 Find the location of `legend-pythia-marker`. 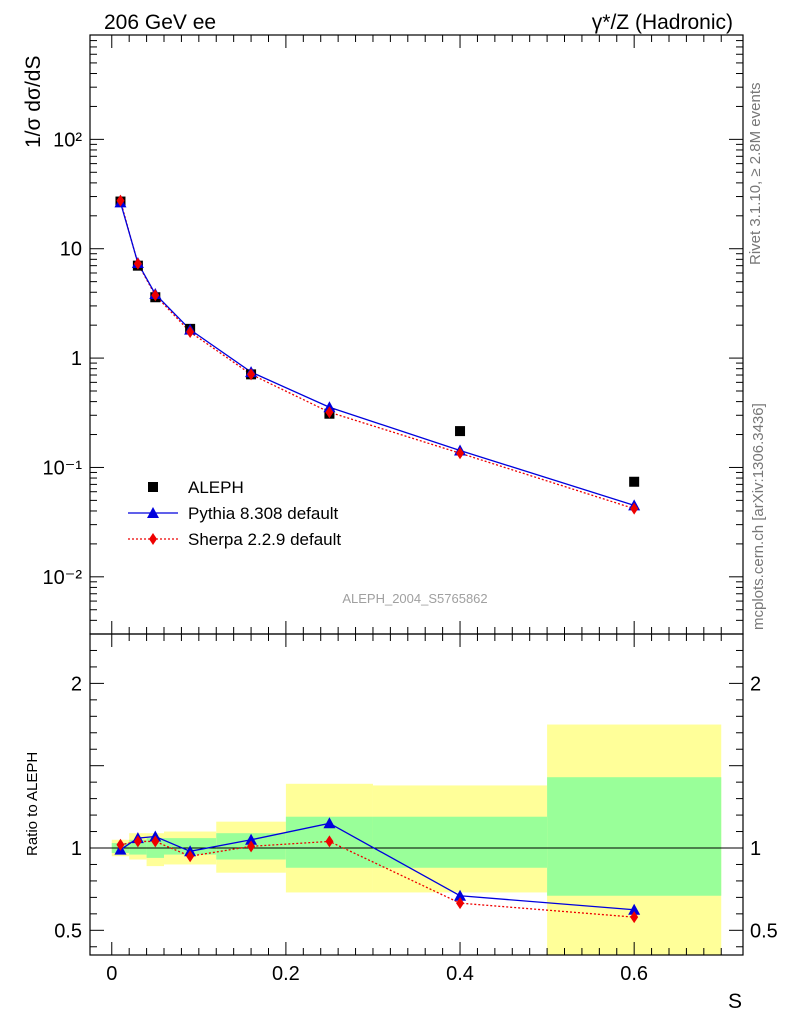

legend-pythia-marker is located at coordinates (153, 512).